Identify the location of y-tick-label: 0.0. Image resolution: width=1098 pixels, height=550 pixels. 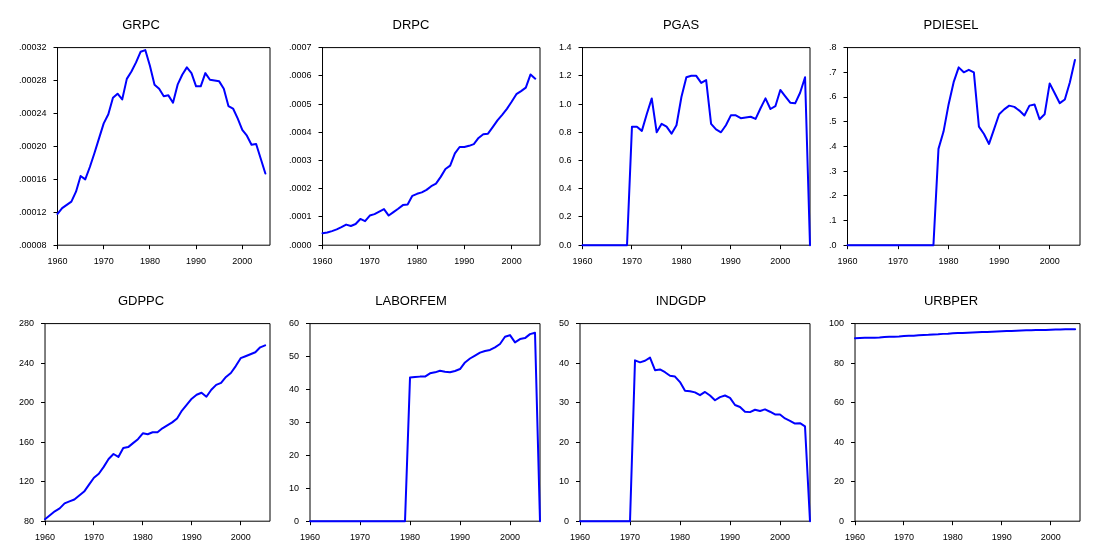
(565, 244).